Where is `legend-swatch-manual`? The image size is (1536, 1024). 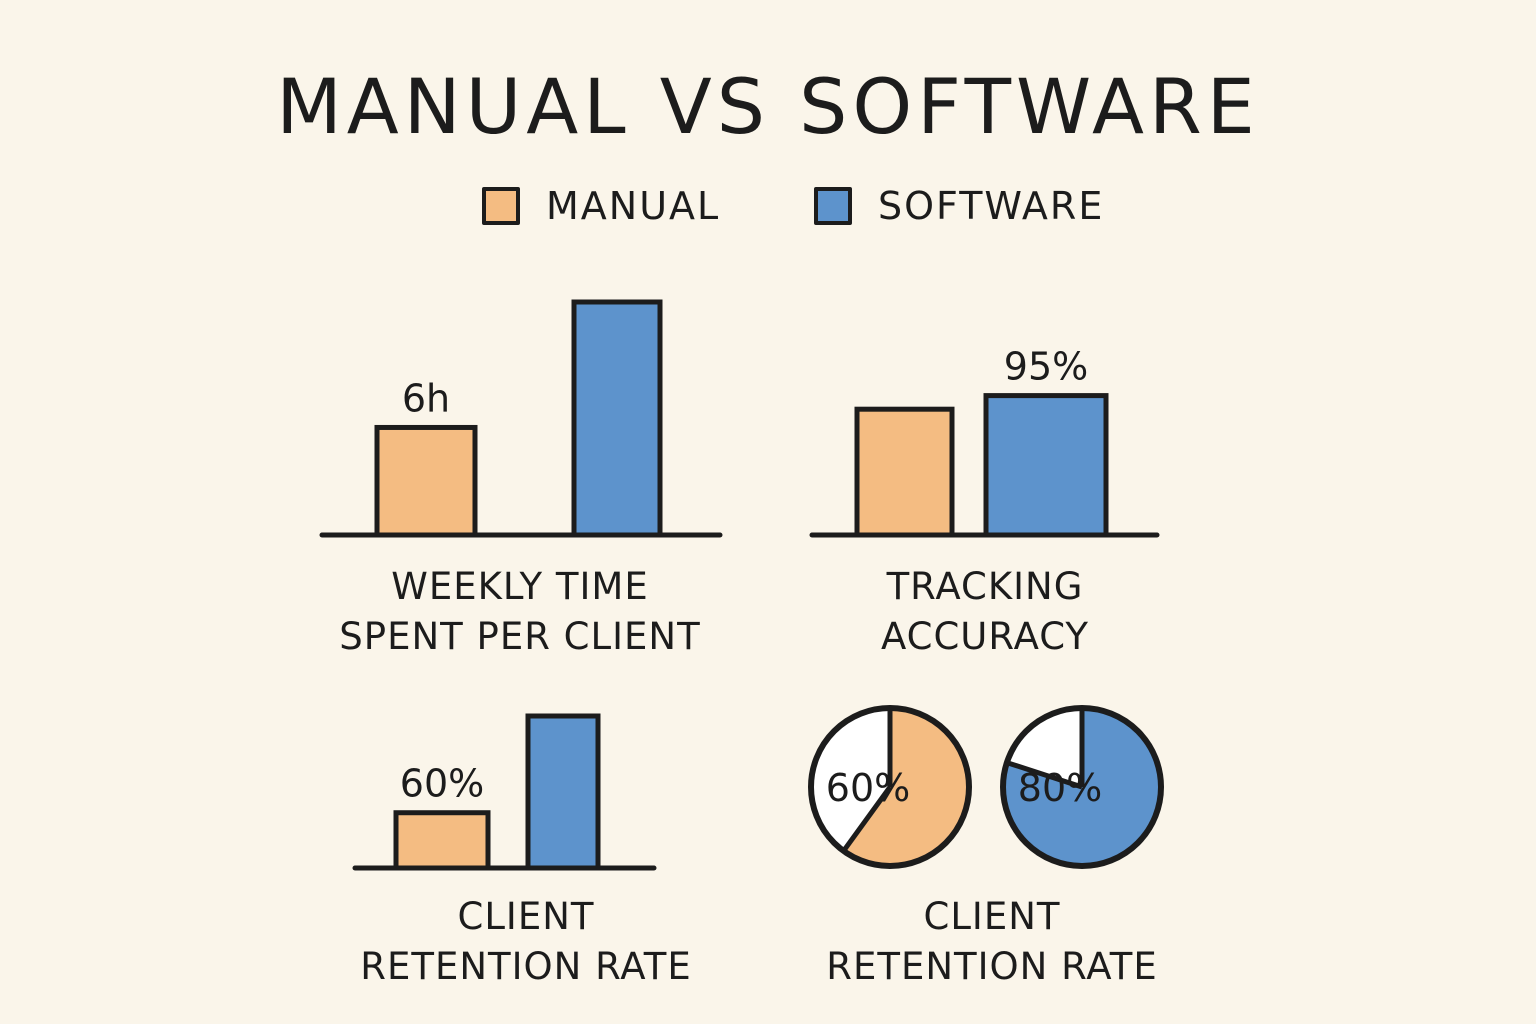 legend-swatch-manual is located at coordinates (501, 206).